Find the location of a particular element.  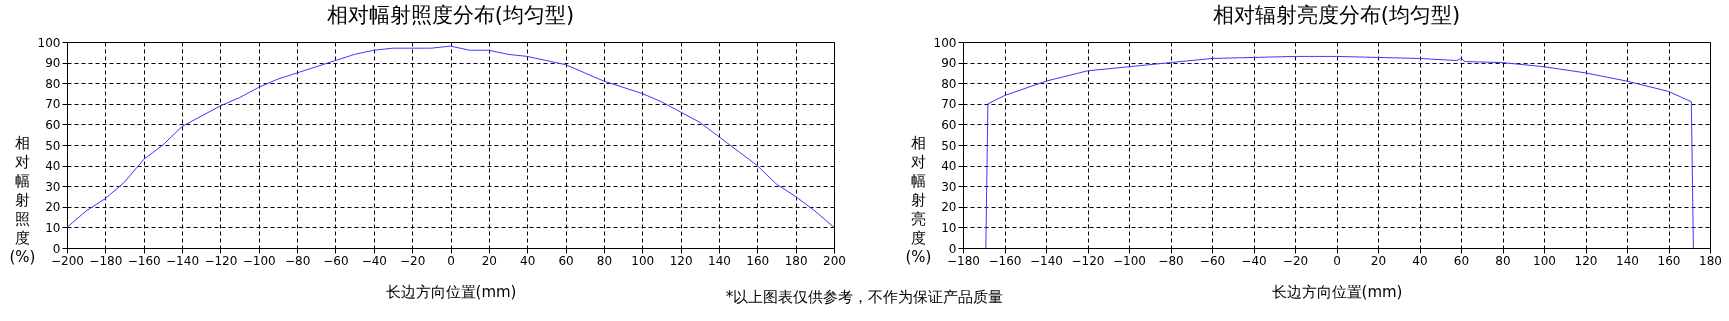

chart-title: 相对幅射照度分布(均匀型) is located at coordinates (450, 15).